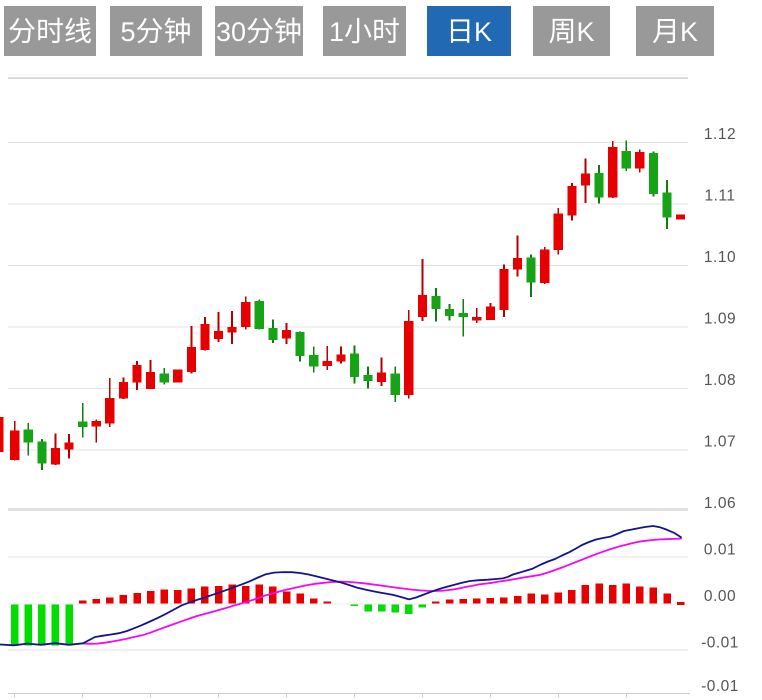  Describe the element at coordinates (720, 503) in the screenshot. I see `svg-text: 1.06` at that location.